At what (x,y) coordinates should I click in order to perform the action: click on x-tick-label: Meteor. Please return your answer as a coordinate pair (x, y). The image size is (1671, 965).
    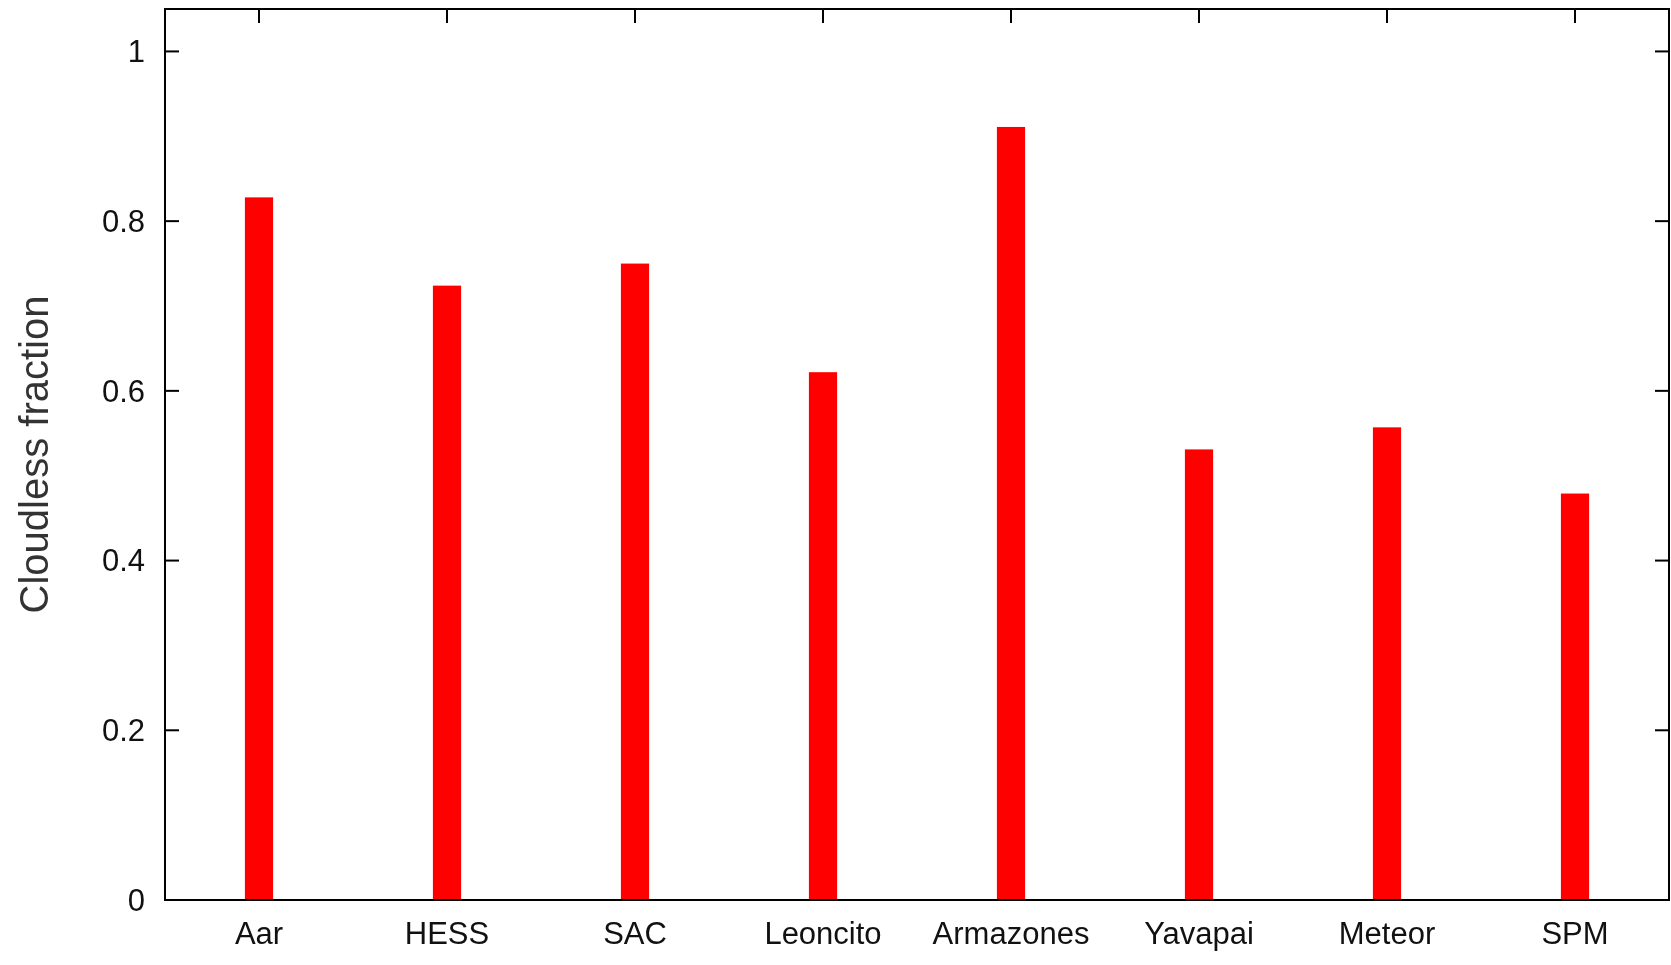
    Looking at the image, I should click on (1387, 933).